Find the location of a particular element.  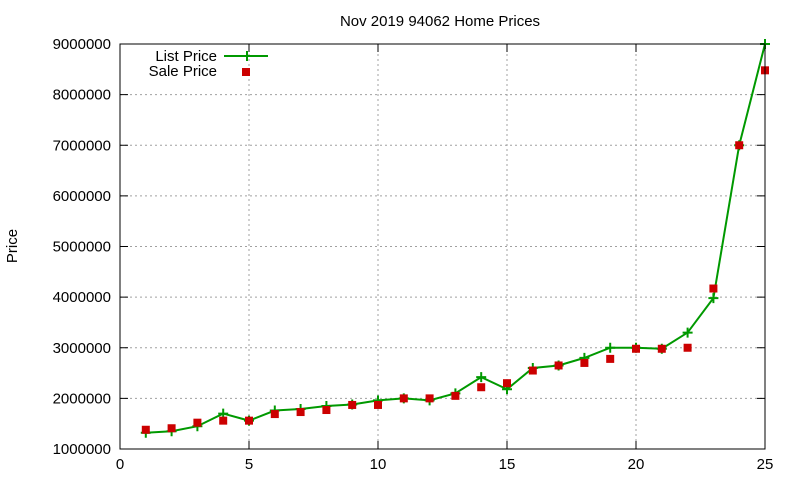

x-tick-label: 20 is located at coordinates (636, 464).